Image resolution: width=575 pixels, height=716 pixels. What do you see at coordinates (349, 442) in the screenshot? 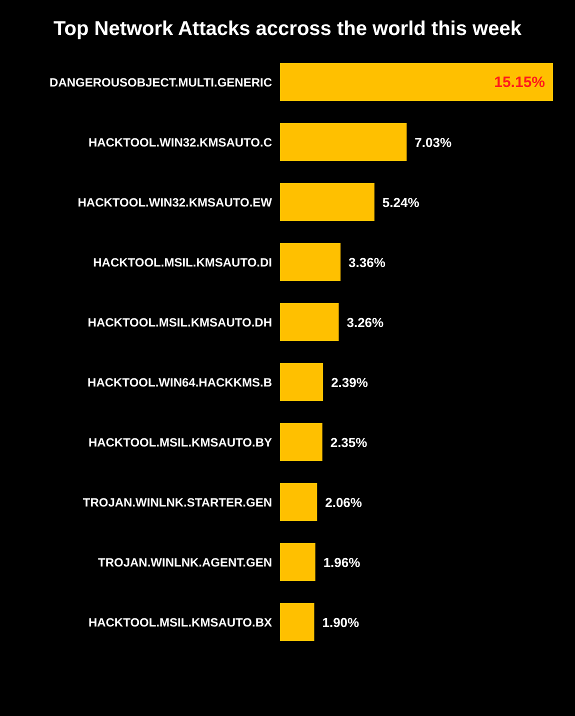
I see `data-label: 2.35%` at bounding box center [349, 442].